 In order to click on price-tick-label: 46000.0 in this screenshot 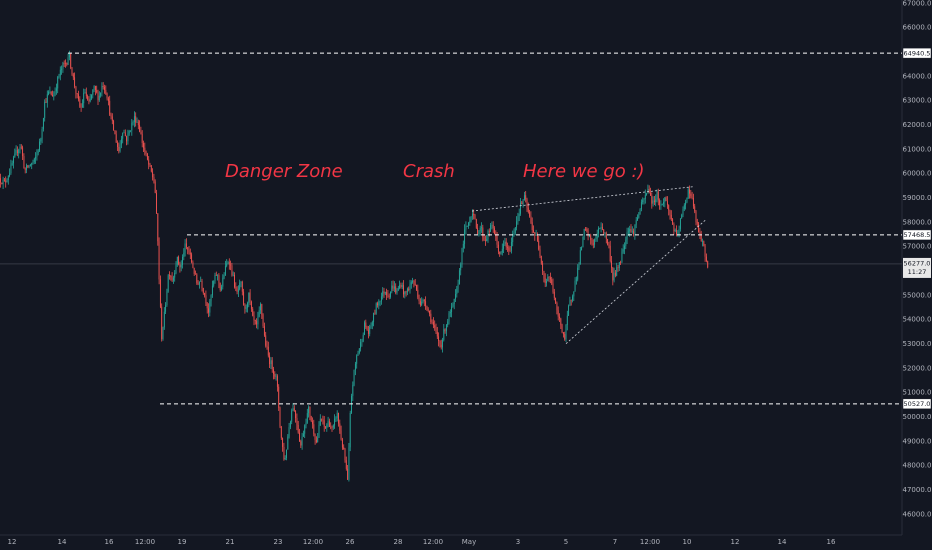, I will do `click(917, 514)`.